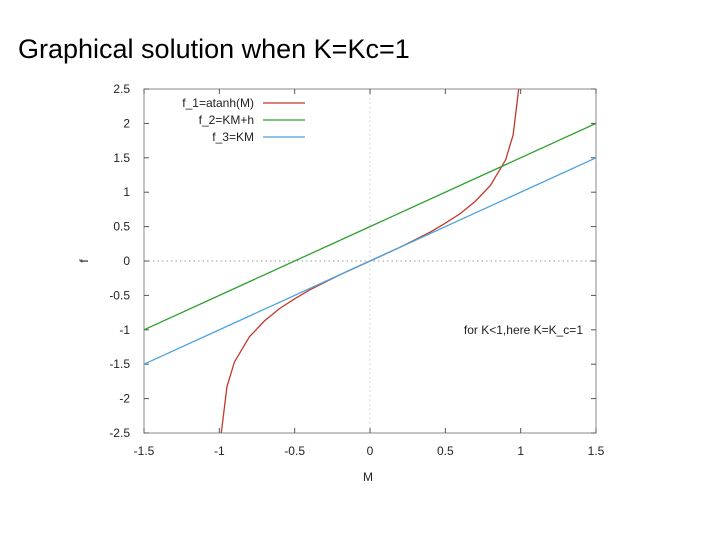  I want to click on x-tick-label: 1.5, so click(596, 451).